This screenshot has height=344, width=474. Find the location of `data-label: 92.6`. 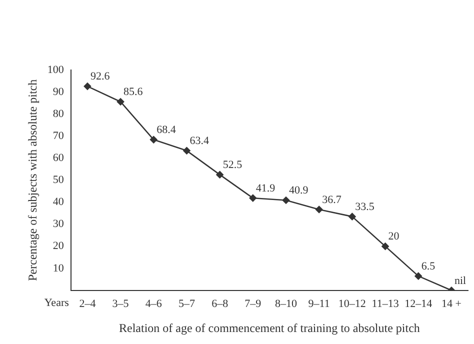

data-label: 92.6 is located at coordinates (100, 76).